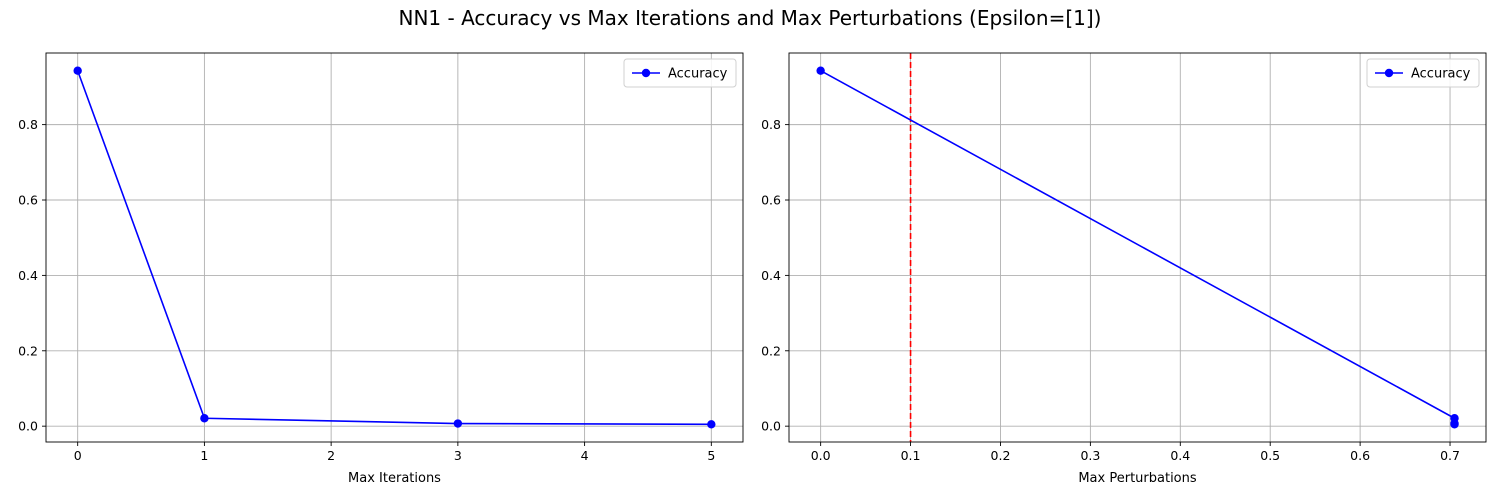 The width and height of the screenshot is (1500, 500). I want to click on x-tick-label: 4, so click(585, 455).